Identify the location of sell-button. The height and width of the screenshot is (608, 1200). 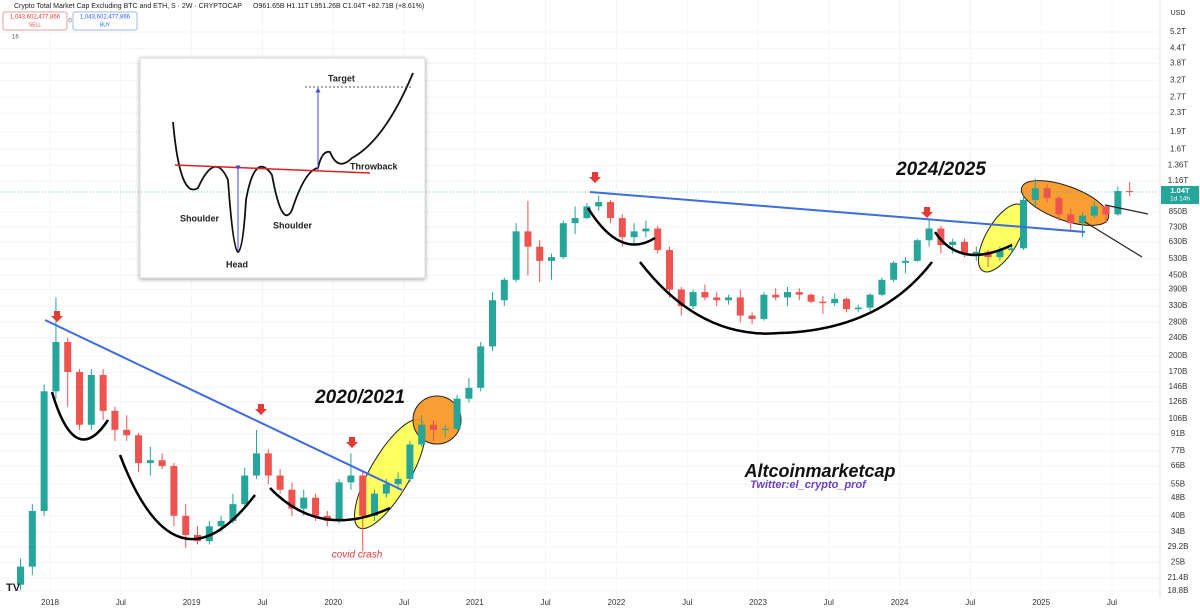
(35, 21).